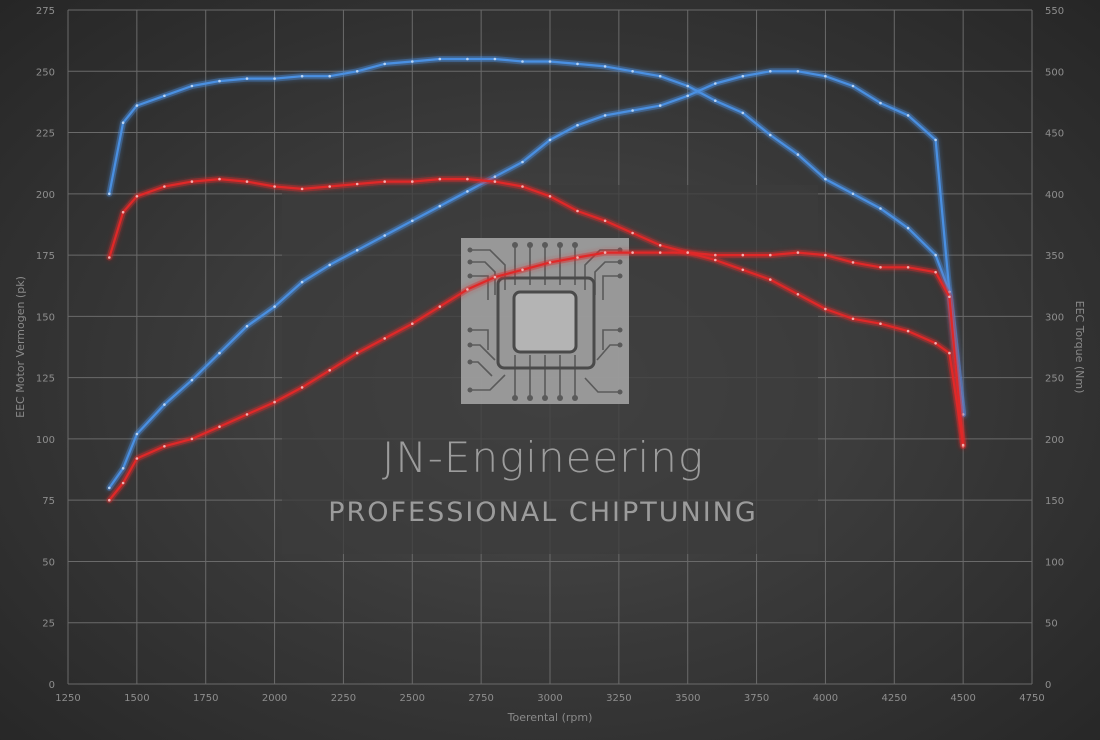 Image resolution: width=1100 pixels, height=740 pixels. Describe the element at coordinates (48, 562) in the screenshot. I see `y-left-tick-label: 50` at that location.